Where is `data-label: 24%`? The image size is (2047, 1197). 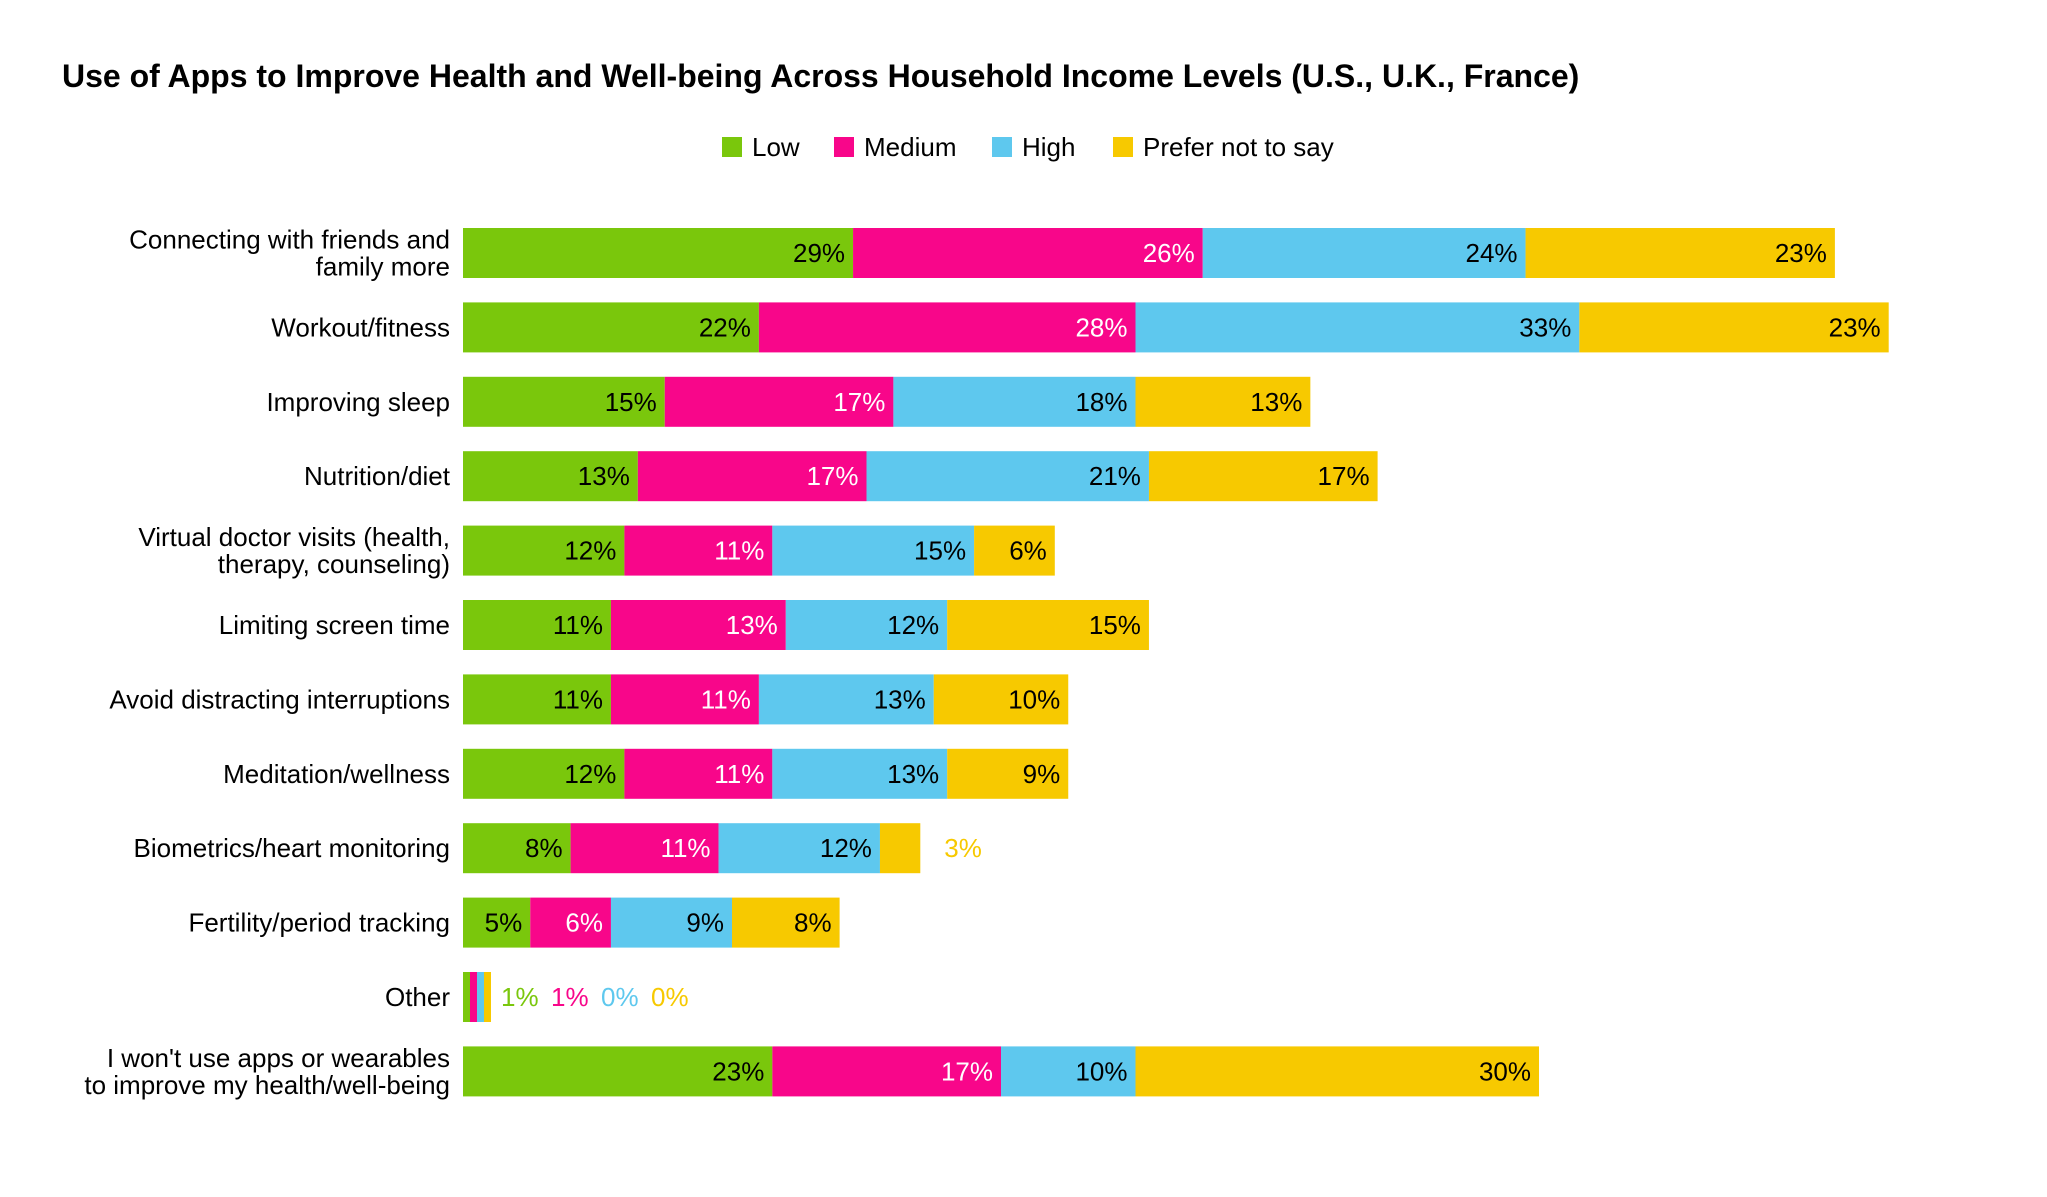 data-label: 24% is located at coordinates (1492, 253).